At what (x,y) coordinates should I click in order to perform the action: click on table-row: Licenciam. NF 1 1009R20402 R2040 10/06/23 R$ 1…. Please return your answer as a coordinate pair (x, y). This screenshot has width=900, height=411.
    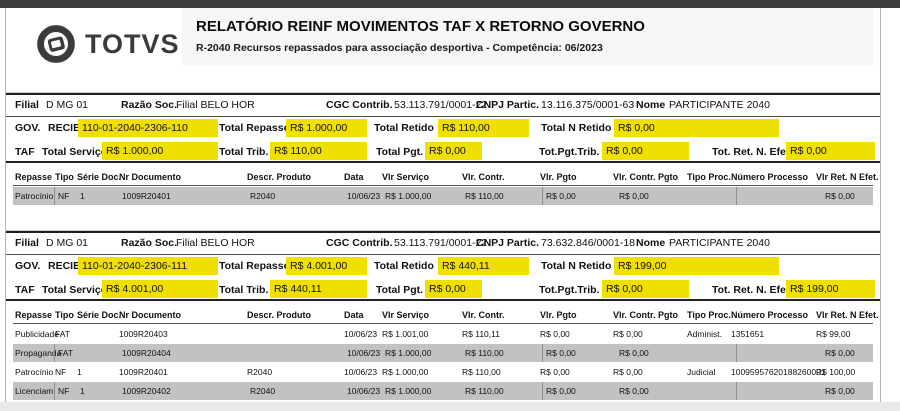
    Looking at the image, I should click on (443, 391).